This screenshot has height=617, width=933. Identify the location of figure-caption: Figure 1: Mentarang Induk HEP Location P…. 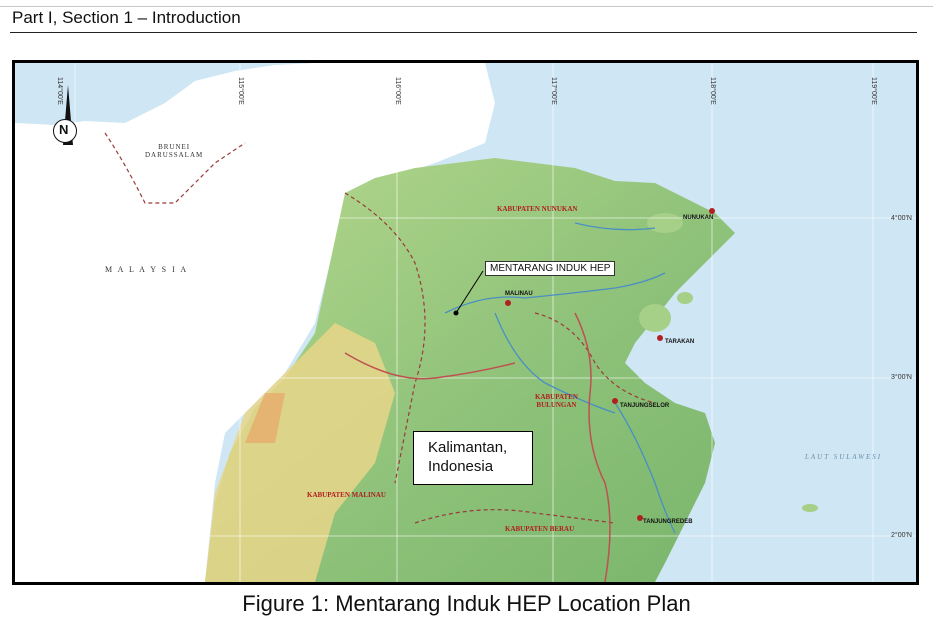
(466, 603).